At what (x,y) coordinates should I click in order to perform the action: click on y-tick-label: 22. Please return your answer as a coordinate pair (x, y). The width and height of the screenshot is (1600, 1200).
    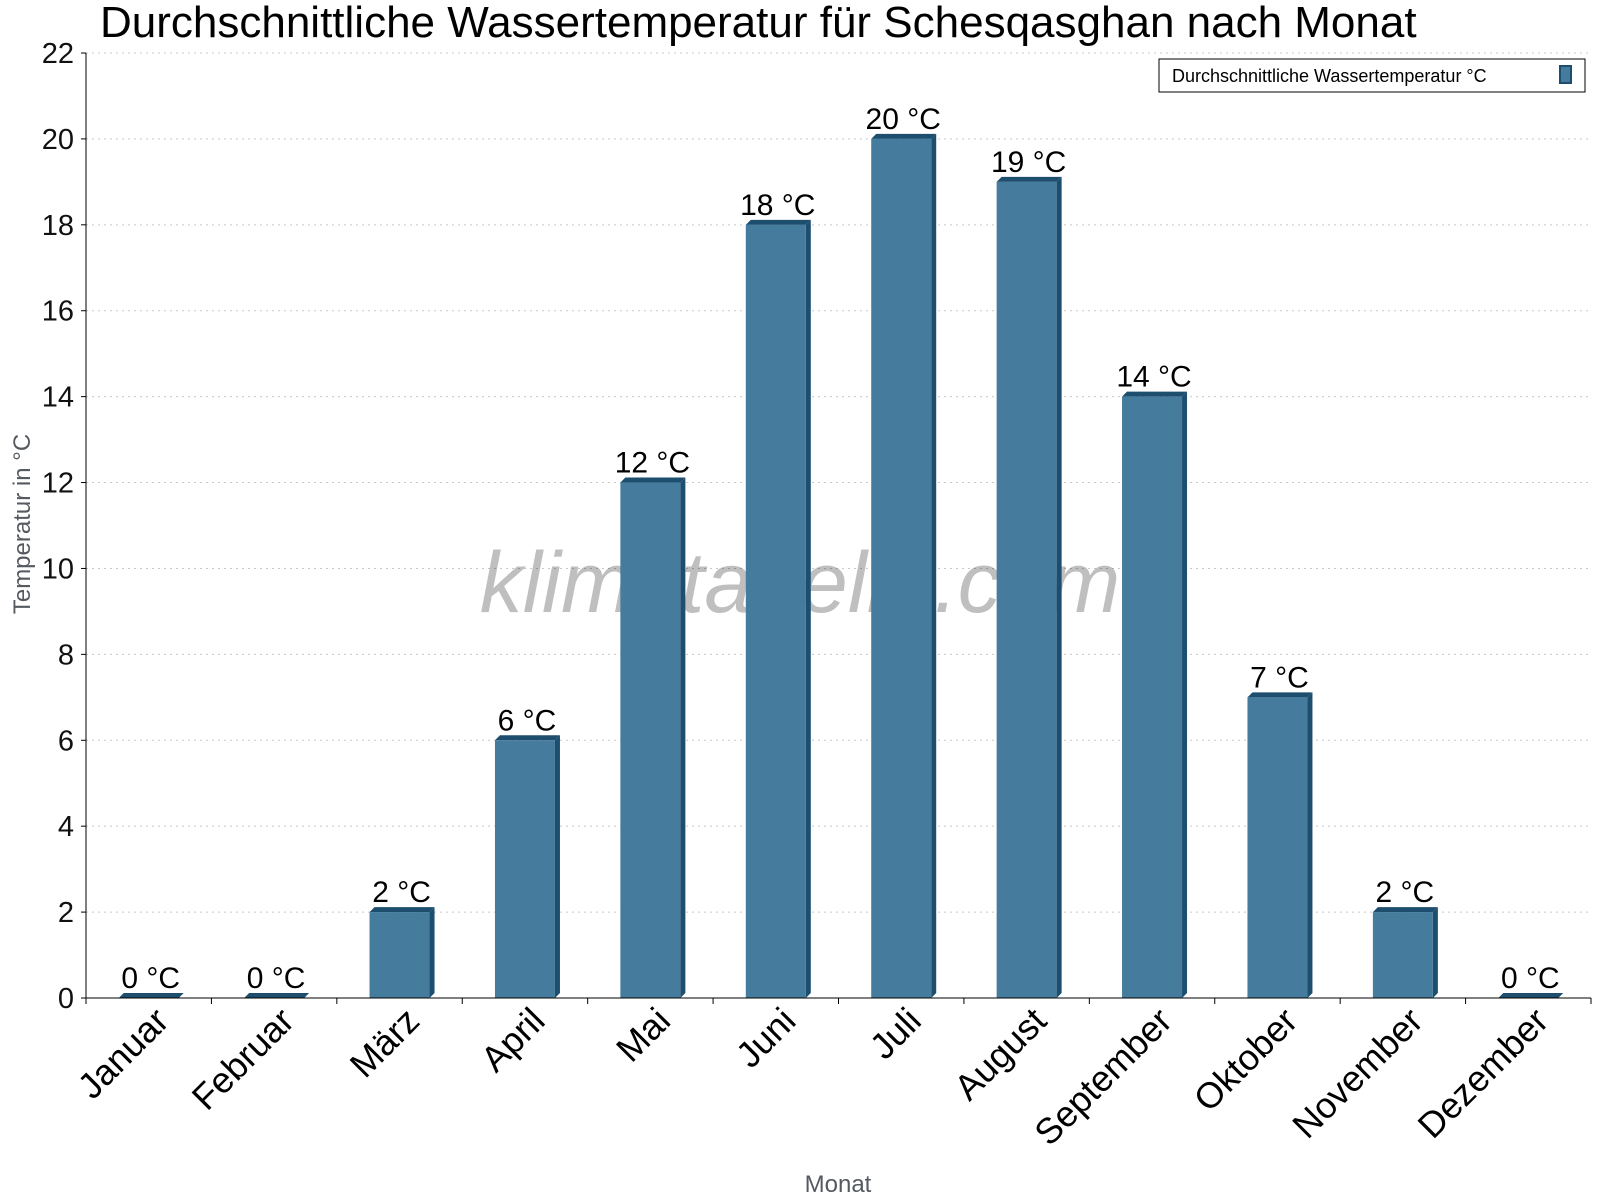
    Looking at the image, I should click on (58, 54).